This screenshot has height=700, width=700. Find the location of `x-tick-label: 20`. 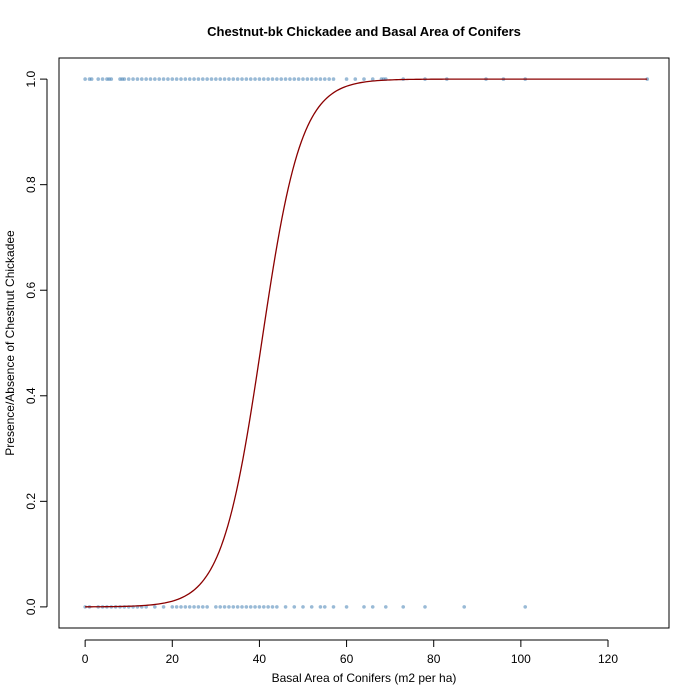

x-tick-label: 20 is located at coordinates (173, 659).